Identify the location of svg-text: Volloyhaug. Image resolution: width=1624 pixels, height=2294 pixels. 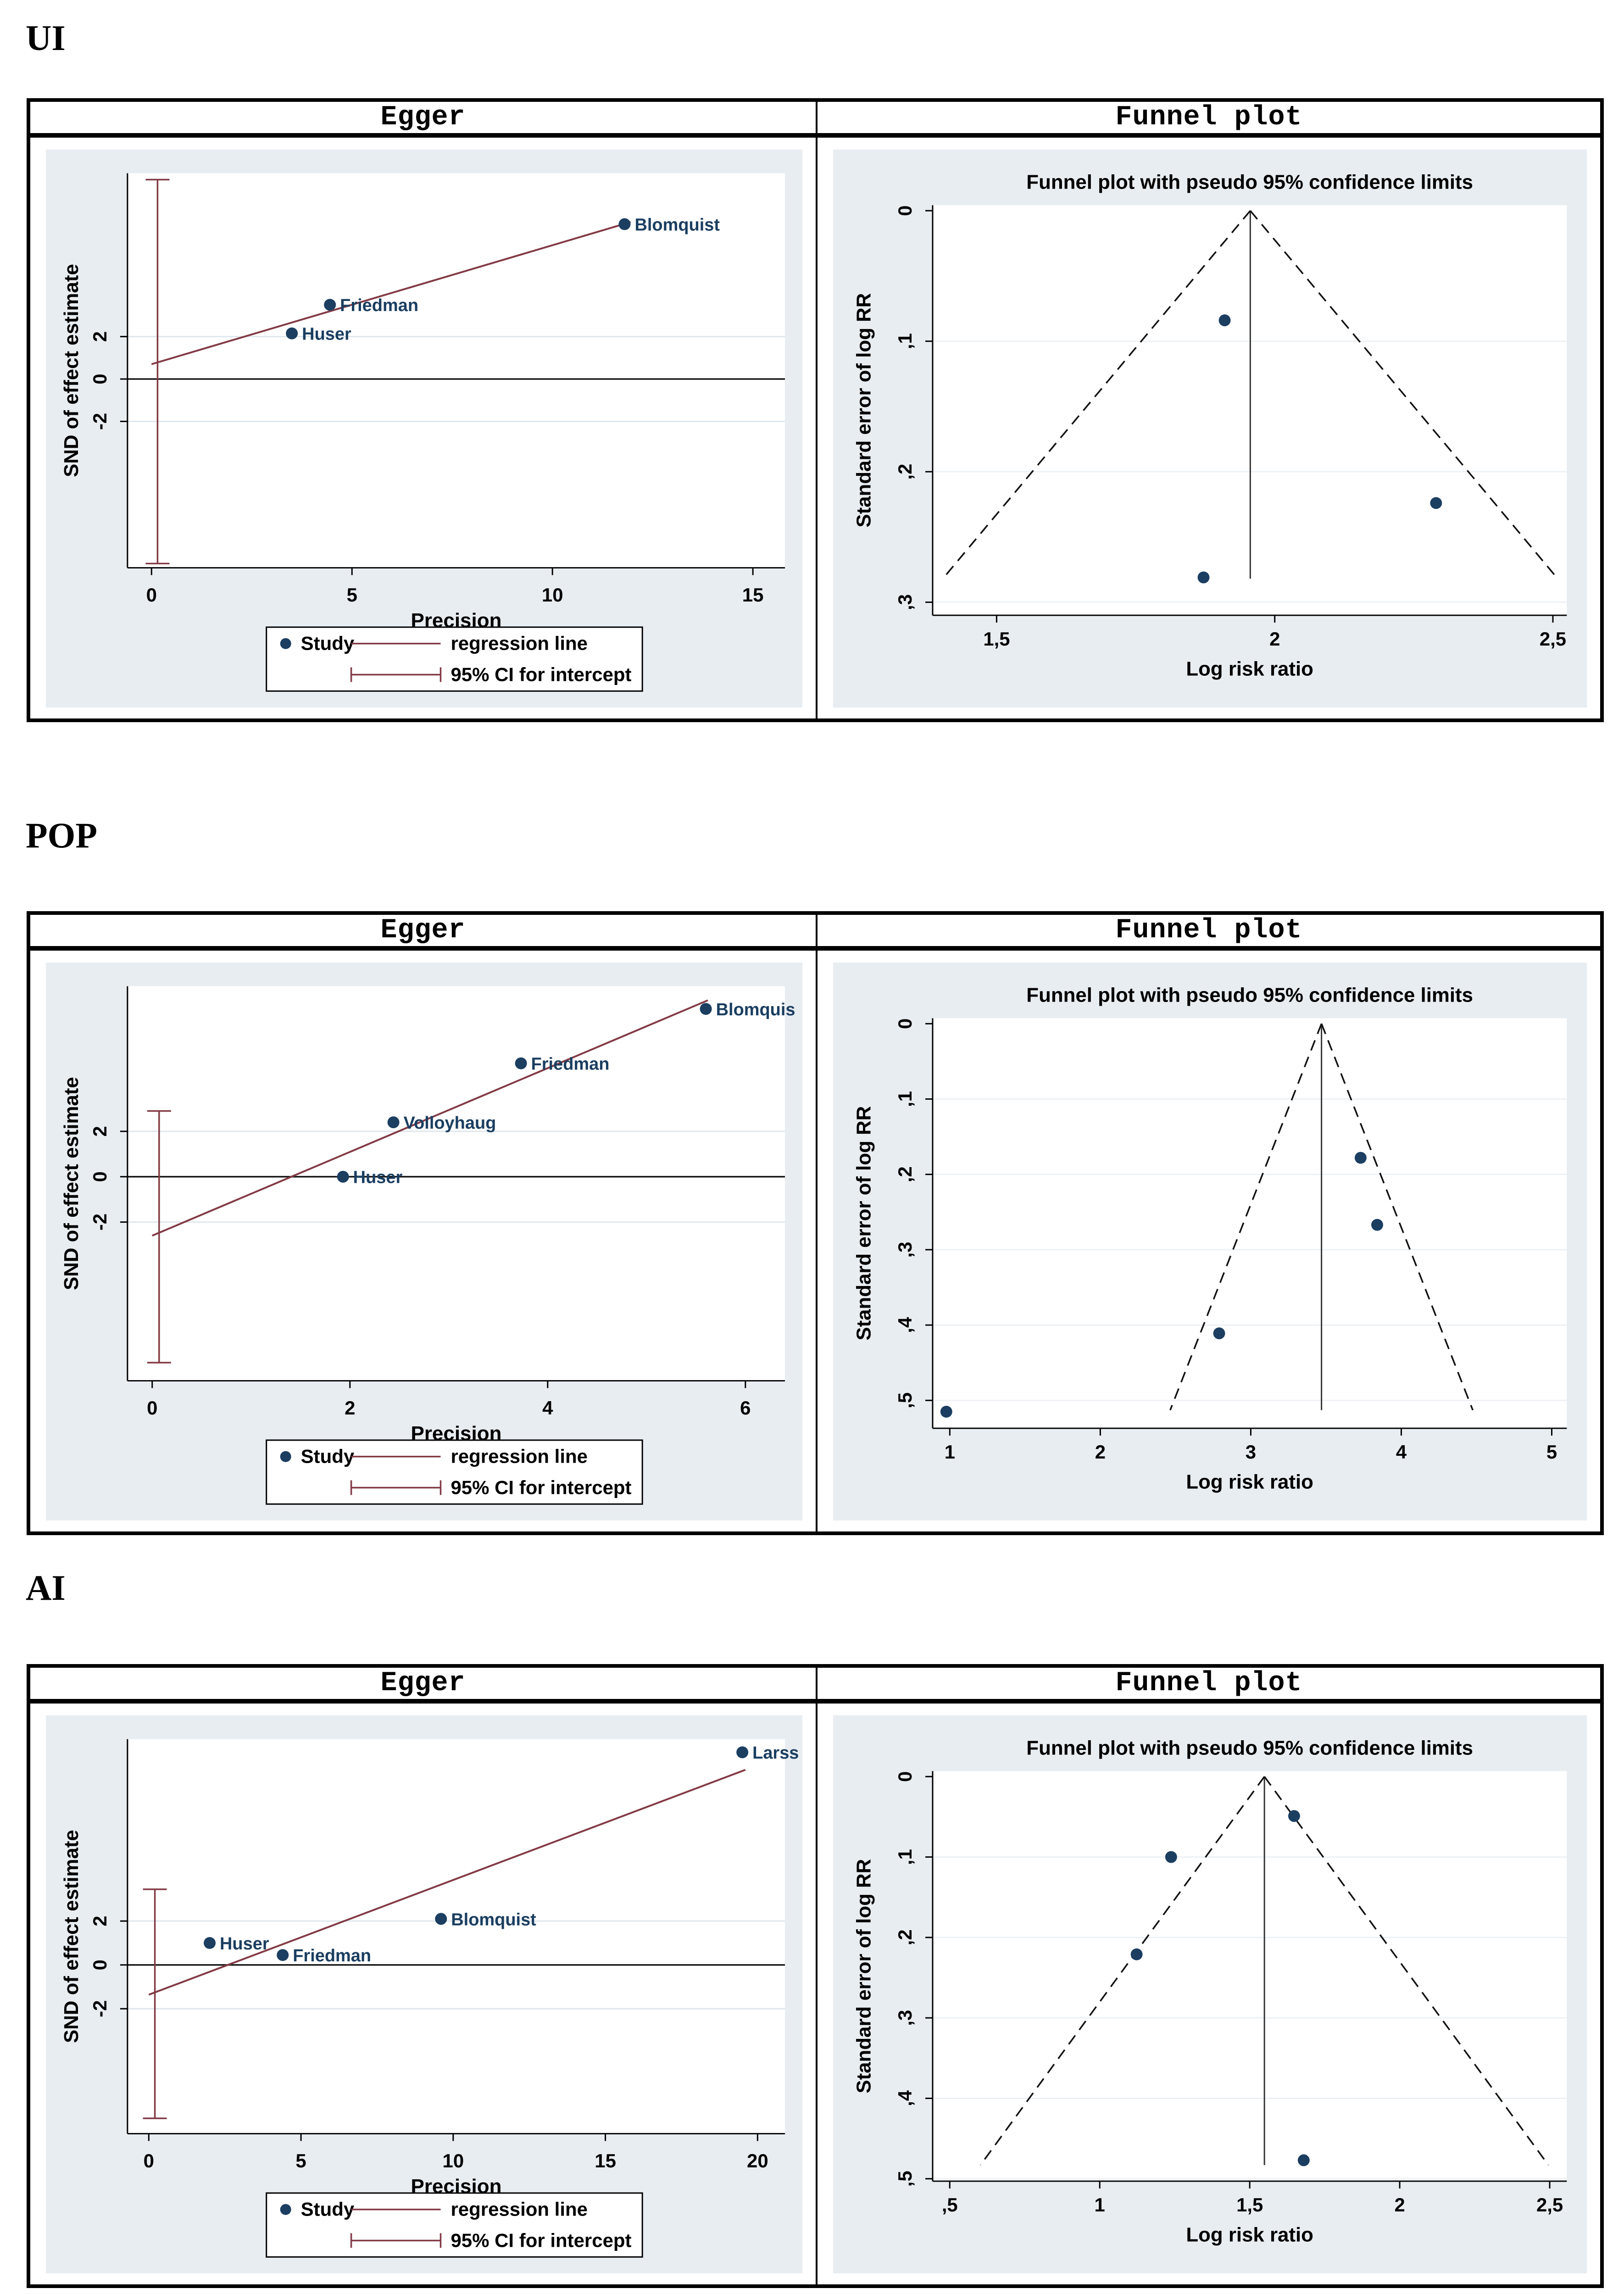
(450, 1123).